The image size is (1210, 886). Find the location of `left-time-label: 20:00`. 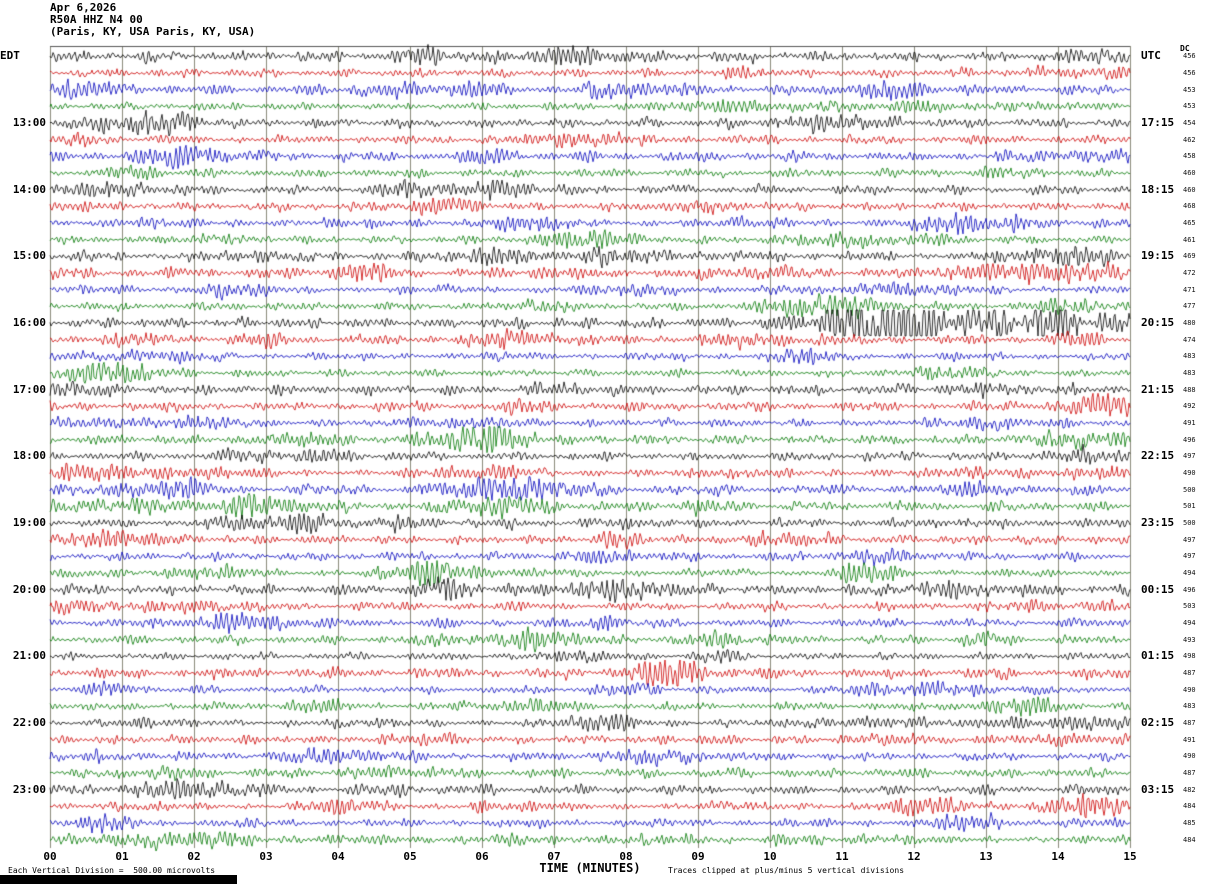

left-time-label: 20:00 is located at coordinates (29, 589).